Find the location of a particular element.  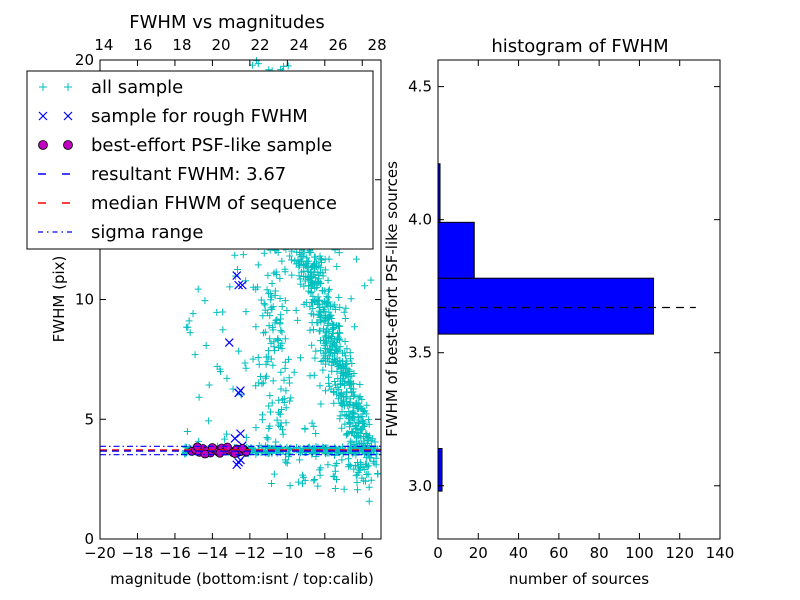

histogram-y-label: FWHM of best-effort PSF-like sources is located at coordinates (392, 299).